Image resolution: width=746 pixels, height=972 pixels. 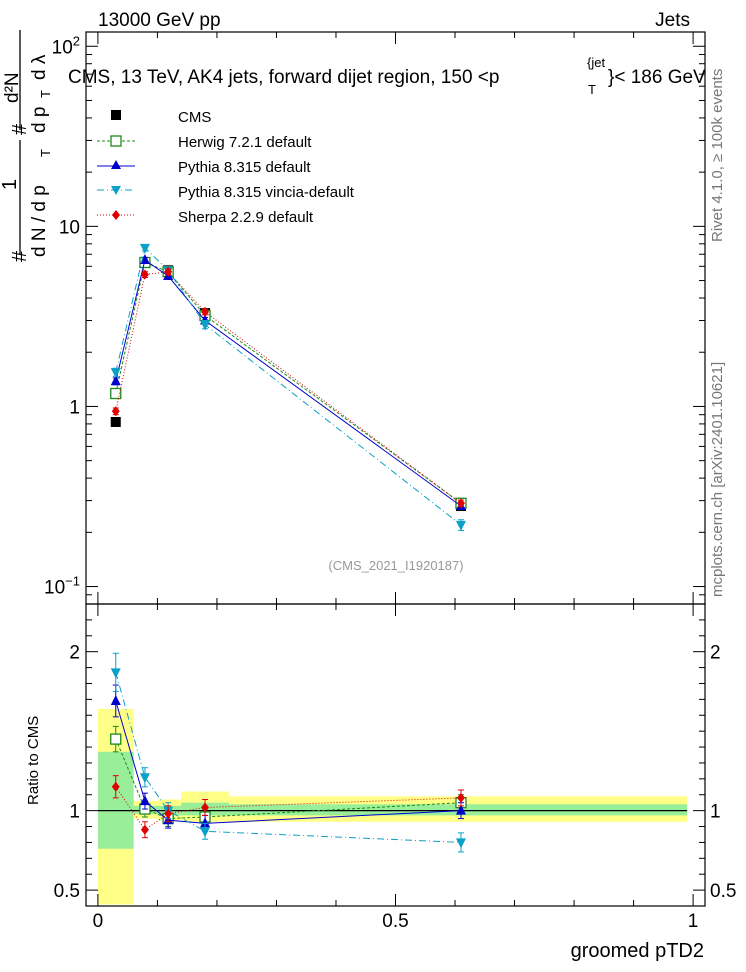 What do you see at coordinates (115, 421) in the screenshot?
I see `main-point-cms` at bounding box center [115, 421].